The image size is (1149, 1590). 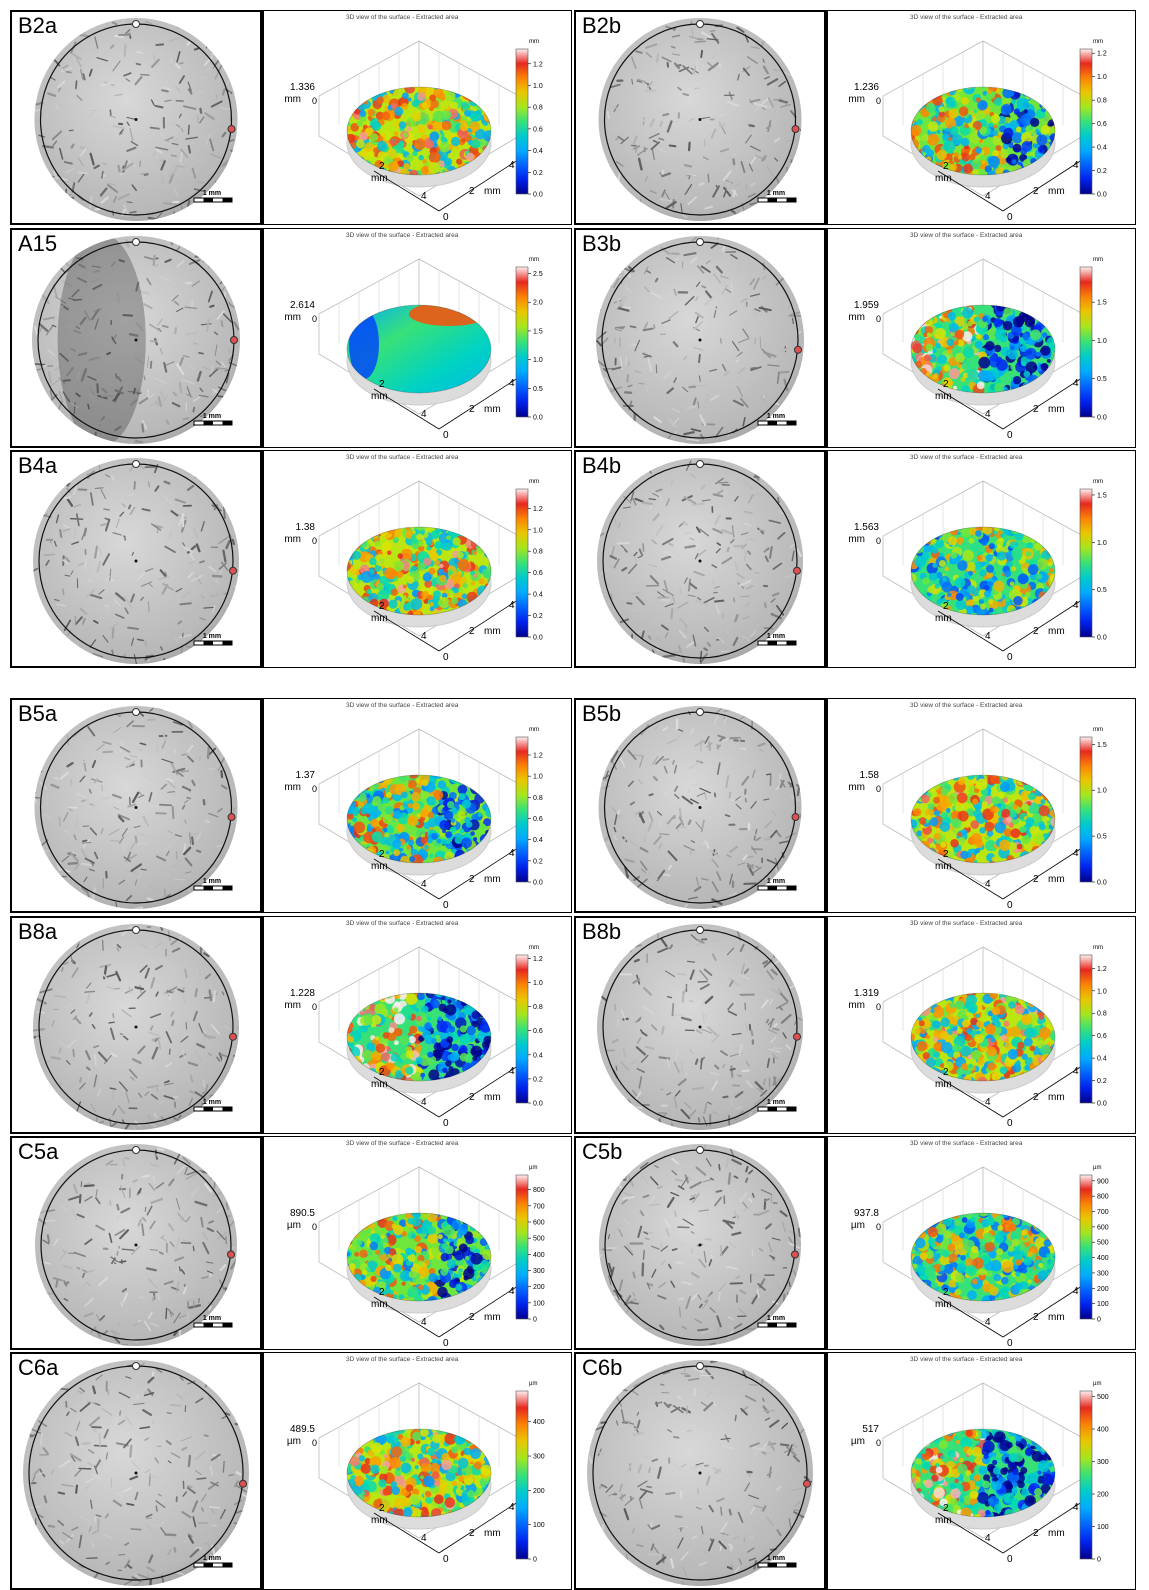 What do you see at coordinates (1102, 837) in the screenshot?
I see `color-scale-tick: 0.5` at bounding box center [1102, 837].